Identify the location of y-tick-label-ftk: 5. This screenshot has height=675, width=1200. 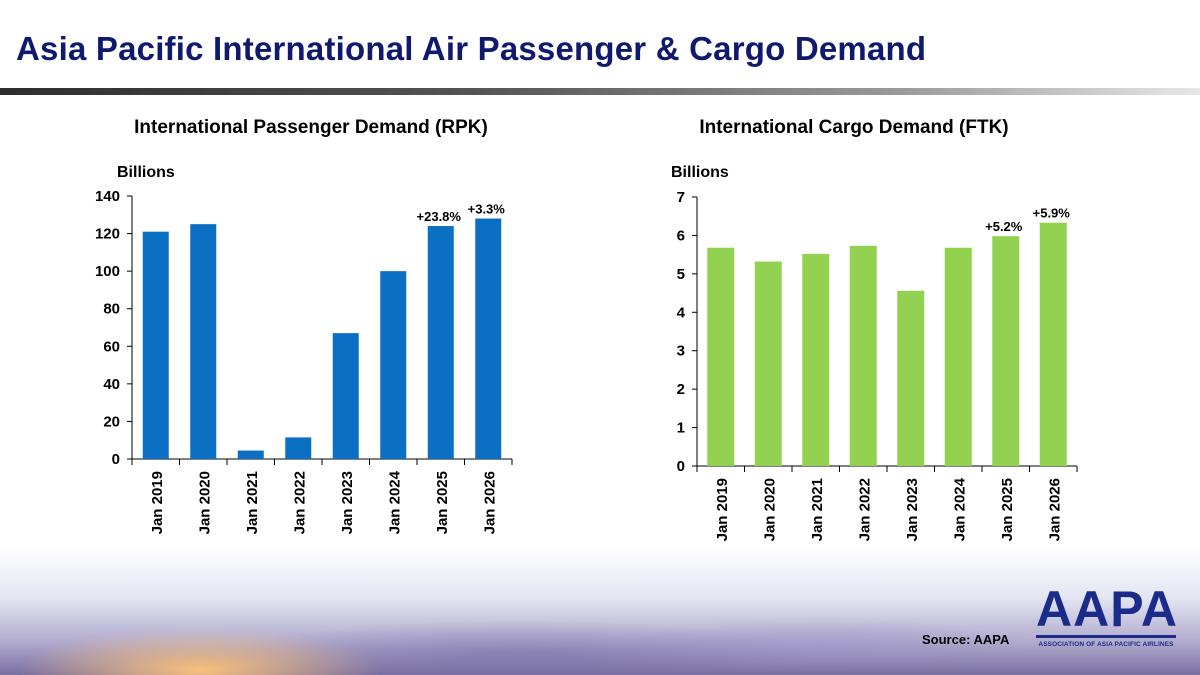
(681, 274).